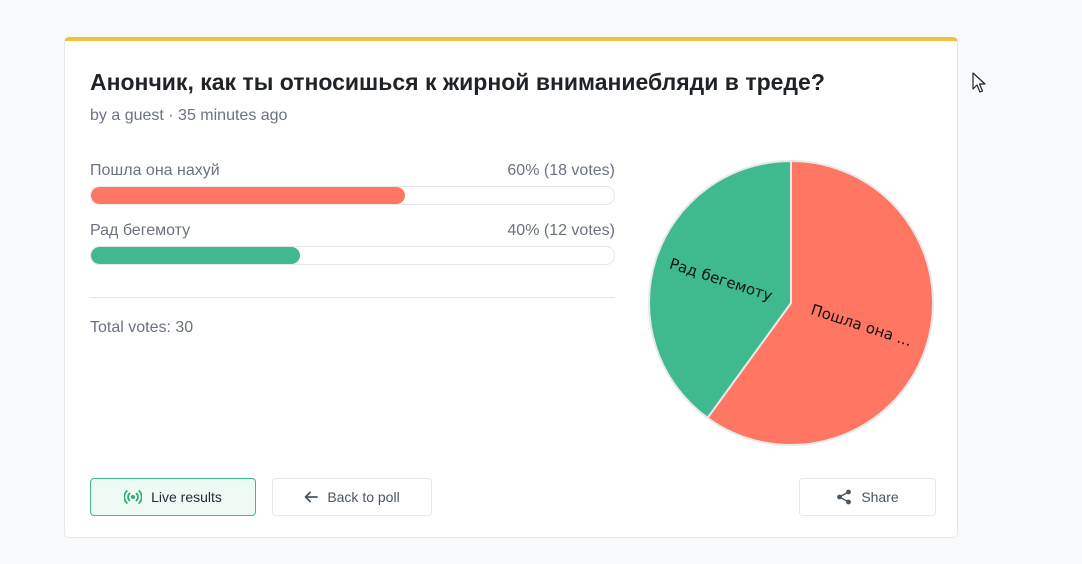 Image resolution: width=1082 pixels, height=564 pixels. I want to click on option-label: Пошла она нахуй, so click(155, 170).